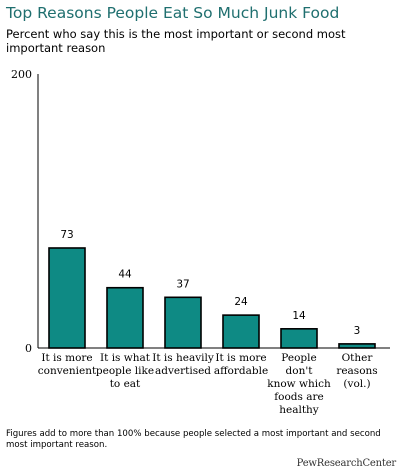 Image resolution: width=402 pixels, height=473 pixels. I want to click on category-label-line: convenient, so click(67, 371).